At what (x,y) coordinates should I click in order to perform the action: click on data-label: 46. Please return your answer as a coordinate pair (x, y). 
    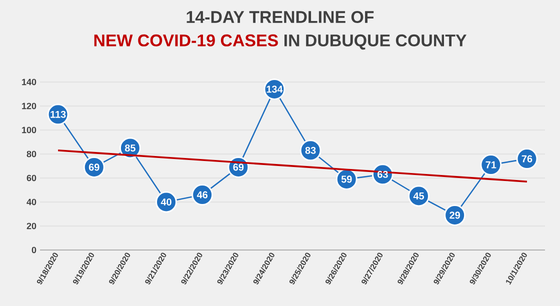
    Looking at the image, I should click on (202, 194).